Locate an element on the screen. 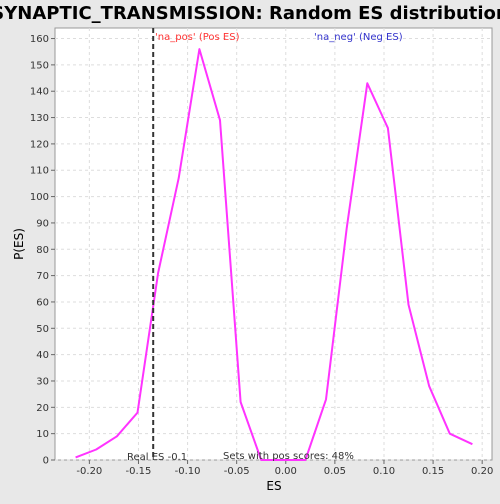 The width and height of the screenshot is (500, 504). real-es-label: Real ES -0.1 is located at coordinates (157, 457).